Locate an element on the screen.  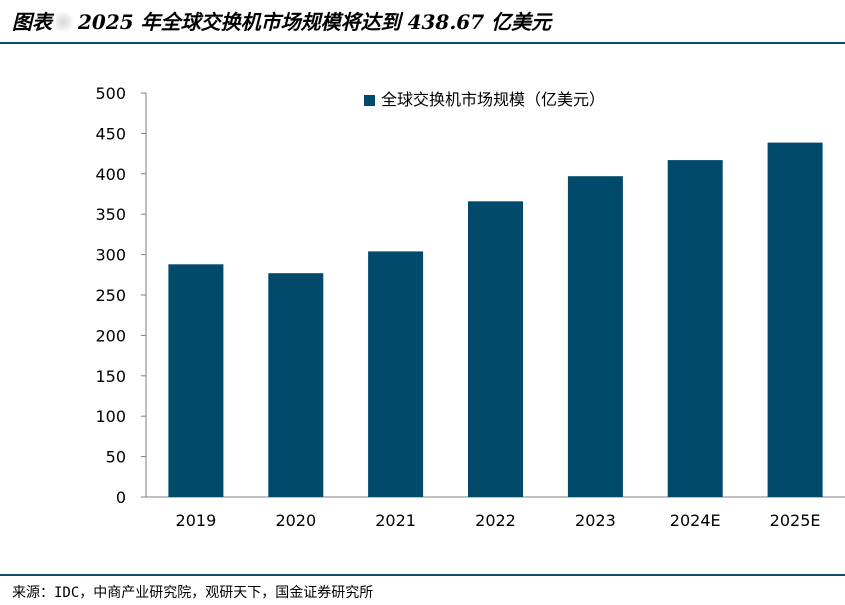
x-tick-label: 2020 is located at coordinates (295, 520).